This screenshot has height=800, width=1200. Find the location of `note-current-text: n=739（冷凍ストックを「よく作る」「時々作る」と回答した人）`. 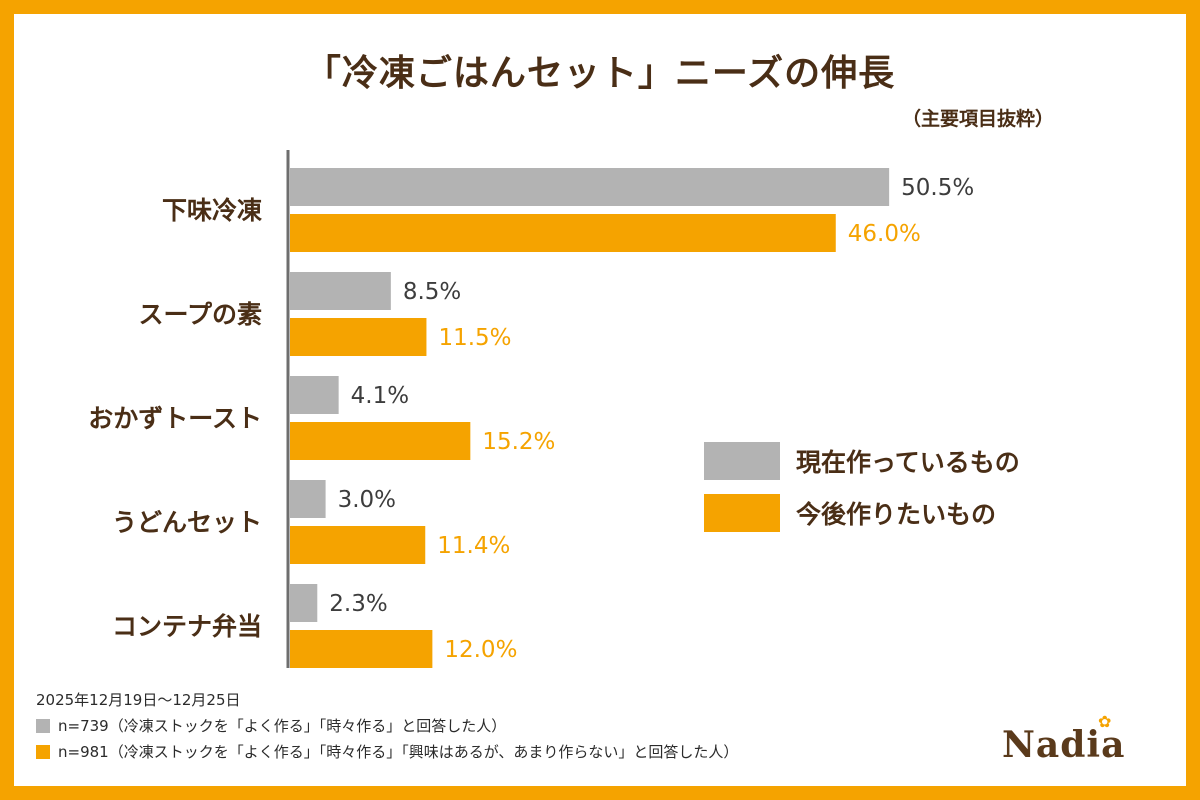

note-current-text: n=739（冷凍ストックを「よく作る」「時々作る」と回答した人） is located at coordinates (282, 726).